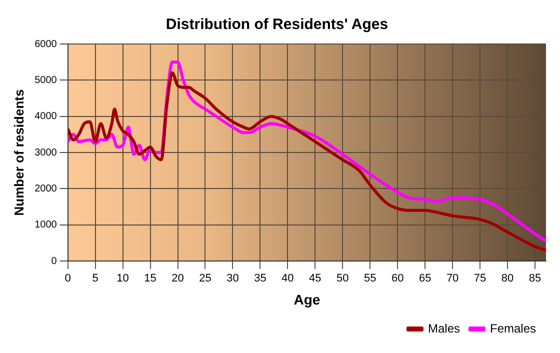 This screenshot has width=560, height=353. I want to click on x-axis-title: Age, so click(307, 299).